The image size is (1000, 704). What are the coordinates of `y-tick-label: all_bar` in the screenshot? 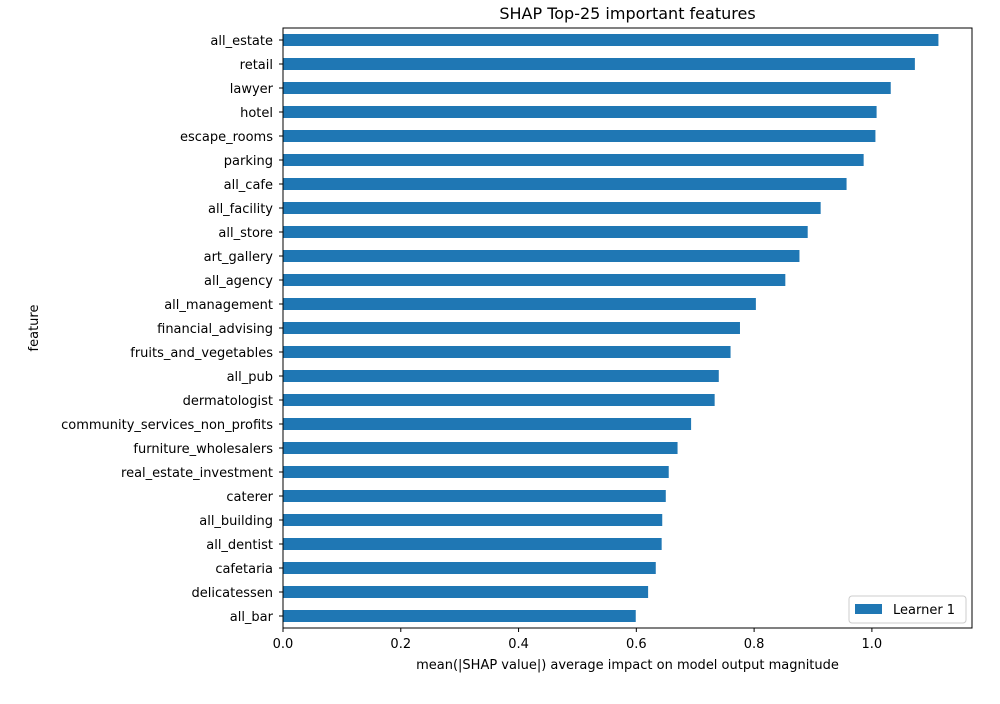 It's located at (252, 617).